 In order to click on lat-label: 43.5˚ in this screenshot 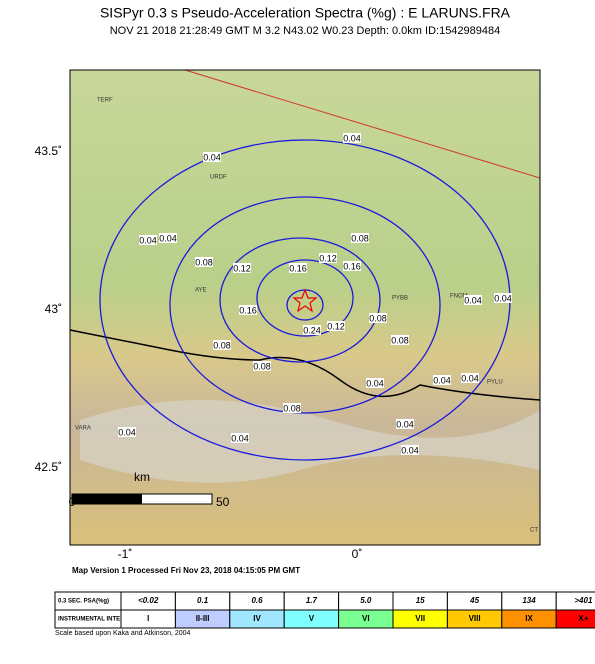, I will do `click(48, 151)`.